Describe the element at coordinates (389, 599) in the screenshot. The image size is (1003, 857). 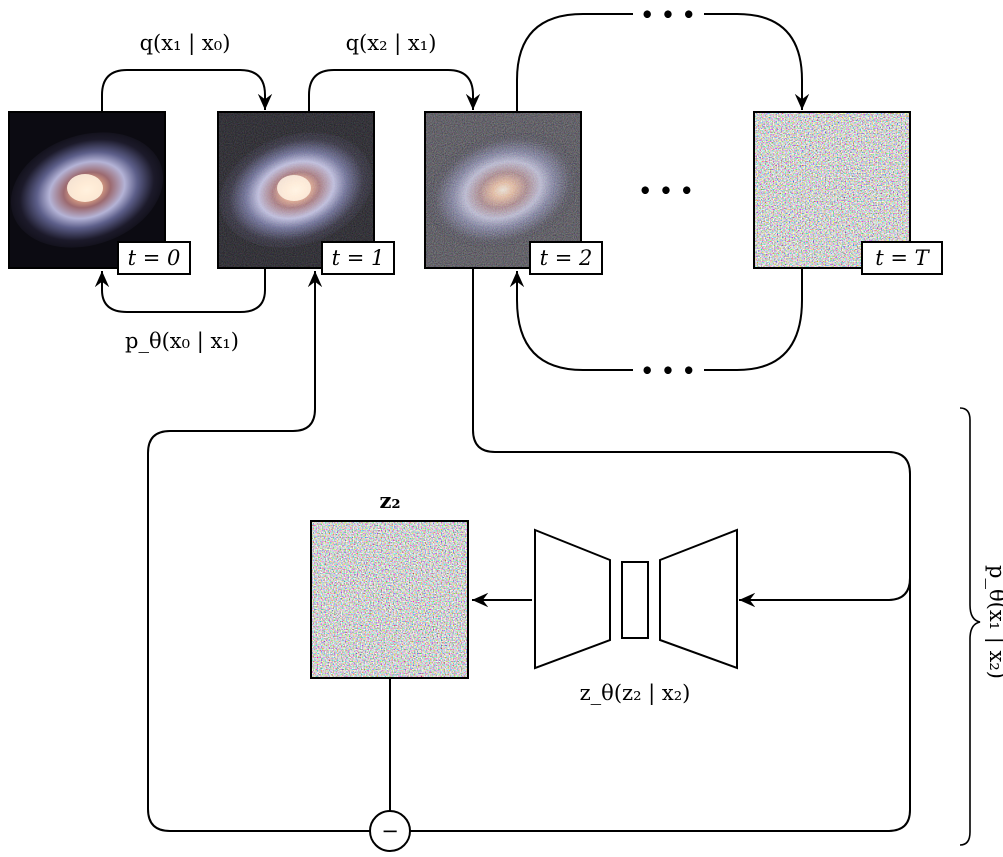
I see `frame-z2` at that location.